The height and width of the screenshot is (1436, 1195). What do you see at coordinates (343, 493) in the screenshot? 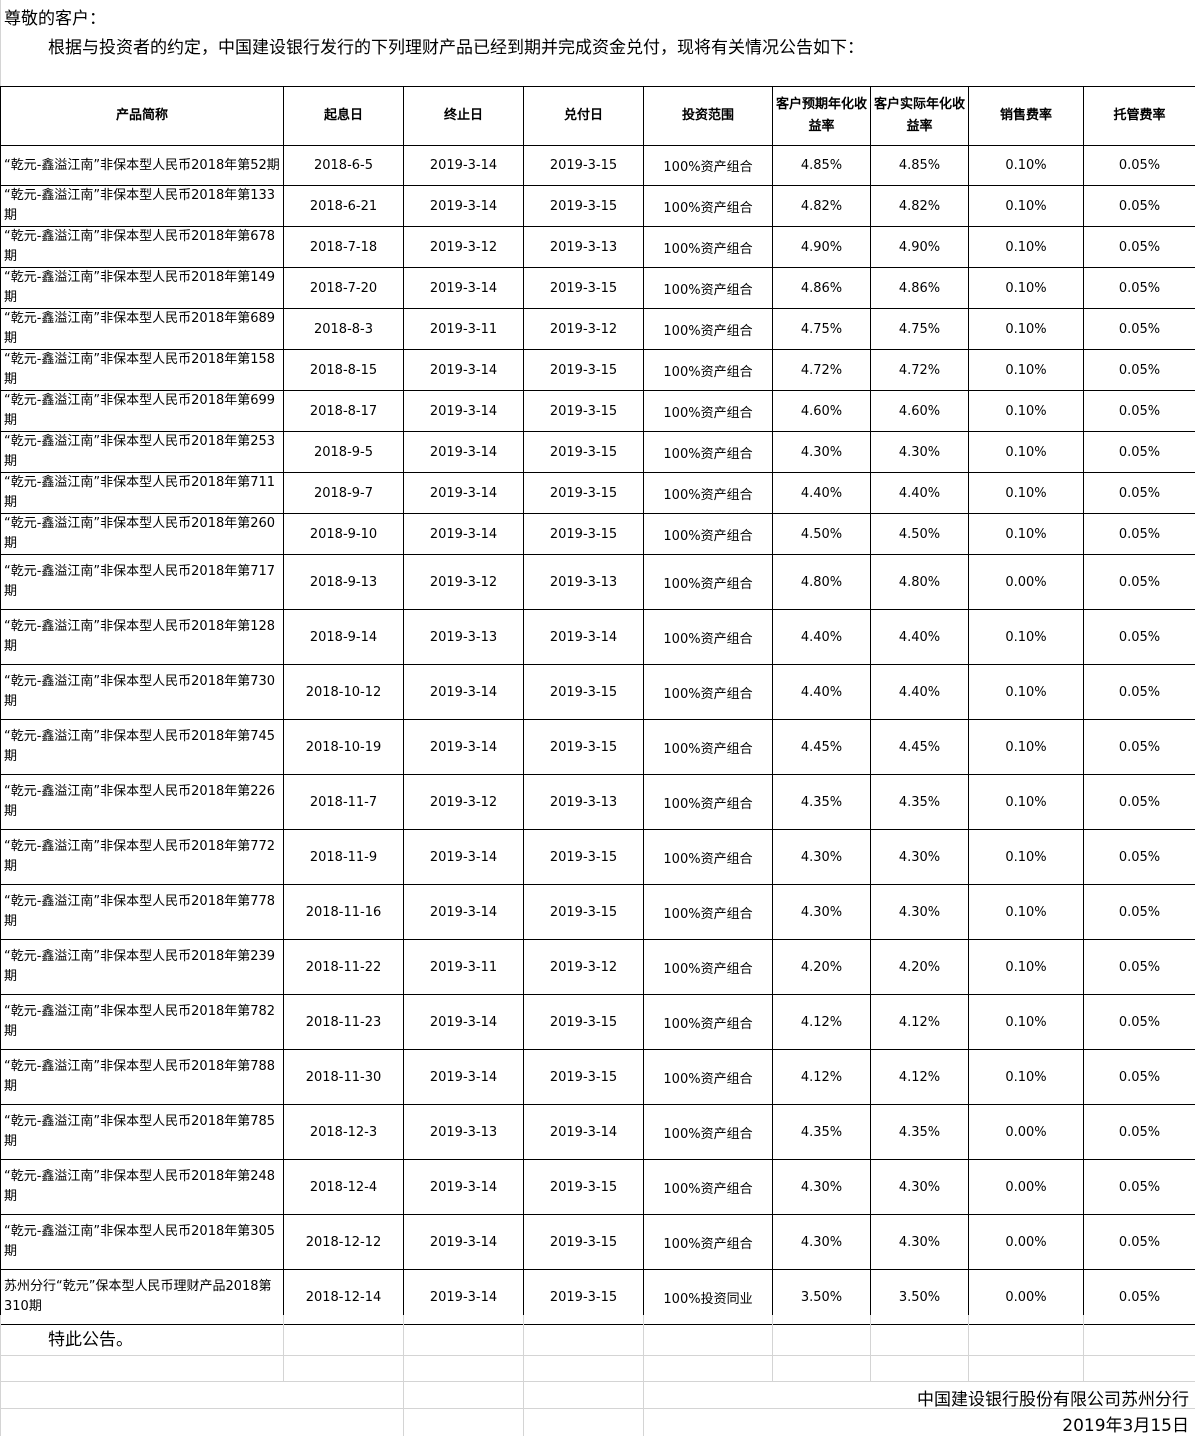
I see `cell-value-date: 2018-9-7` at bounding box center [343, 493].